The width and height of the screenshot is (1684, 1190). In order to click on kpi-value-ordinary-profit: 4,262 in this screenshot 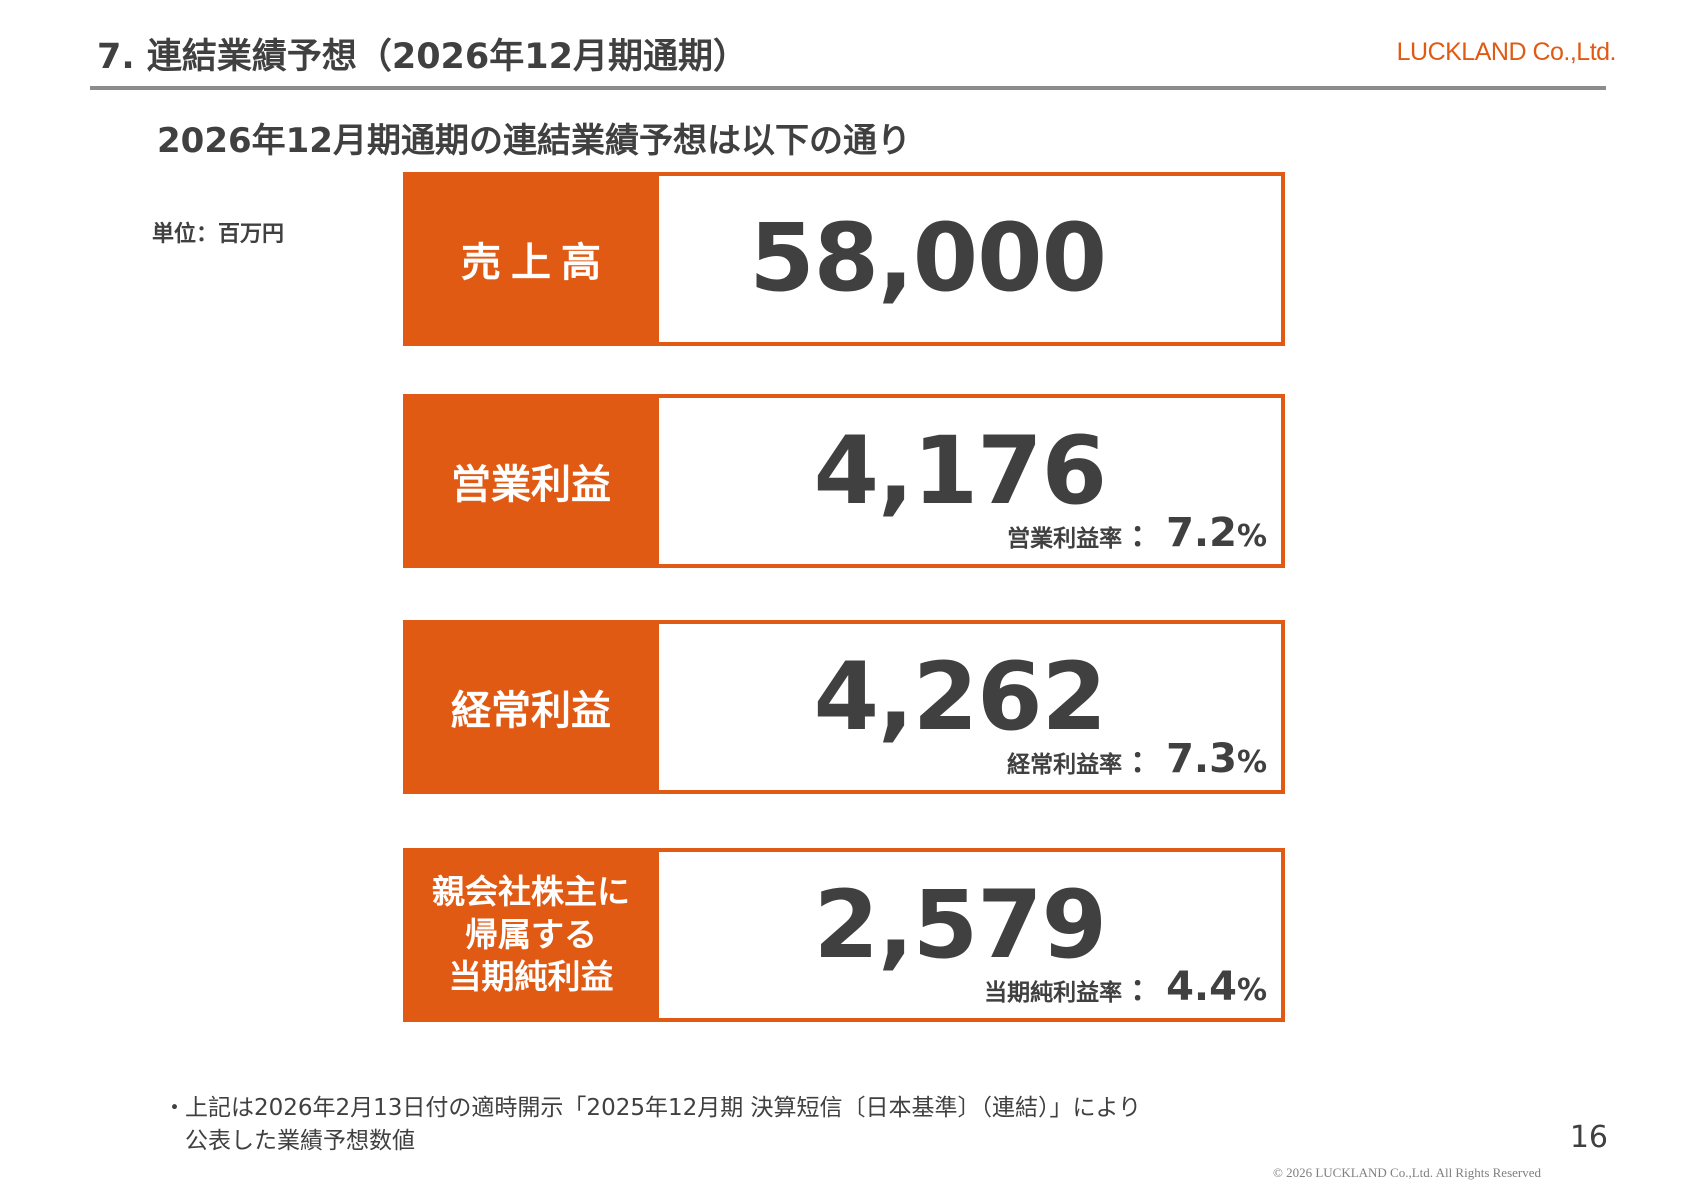, I will do `click(960, 697)`.